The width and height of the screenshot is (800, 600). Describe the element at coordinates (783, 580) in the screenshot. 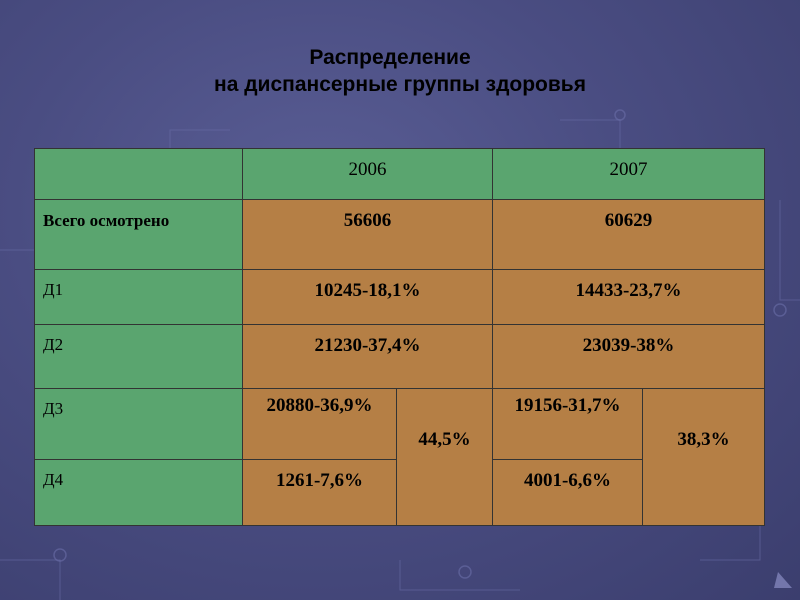

I see `corner-arrow-icon` at that location.